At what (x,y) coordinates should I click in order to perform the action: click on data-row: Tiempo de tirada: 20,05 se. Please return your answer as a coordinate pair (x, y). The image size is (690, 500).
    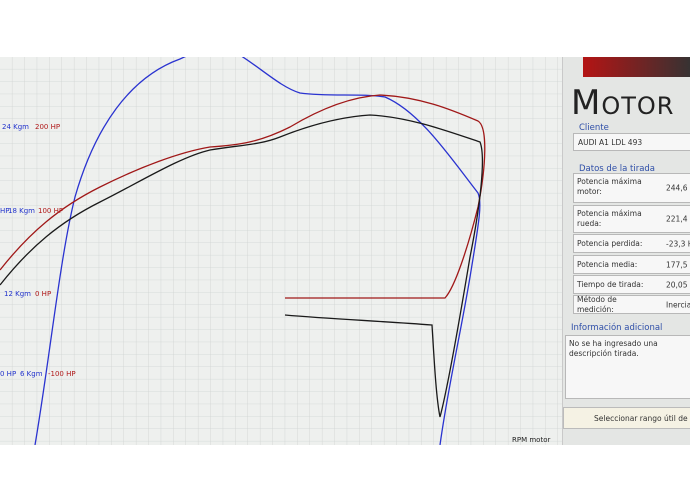
    Looking at the image, I should click on (631, 284).